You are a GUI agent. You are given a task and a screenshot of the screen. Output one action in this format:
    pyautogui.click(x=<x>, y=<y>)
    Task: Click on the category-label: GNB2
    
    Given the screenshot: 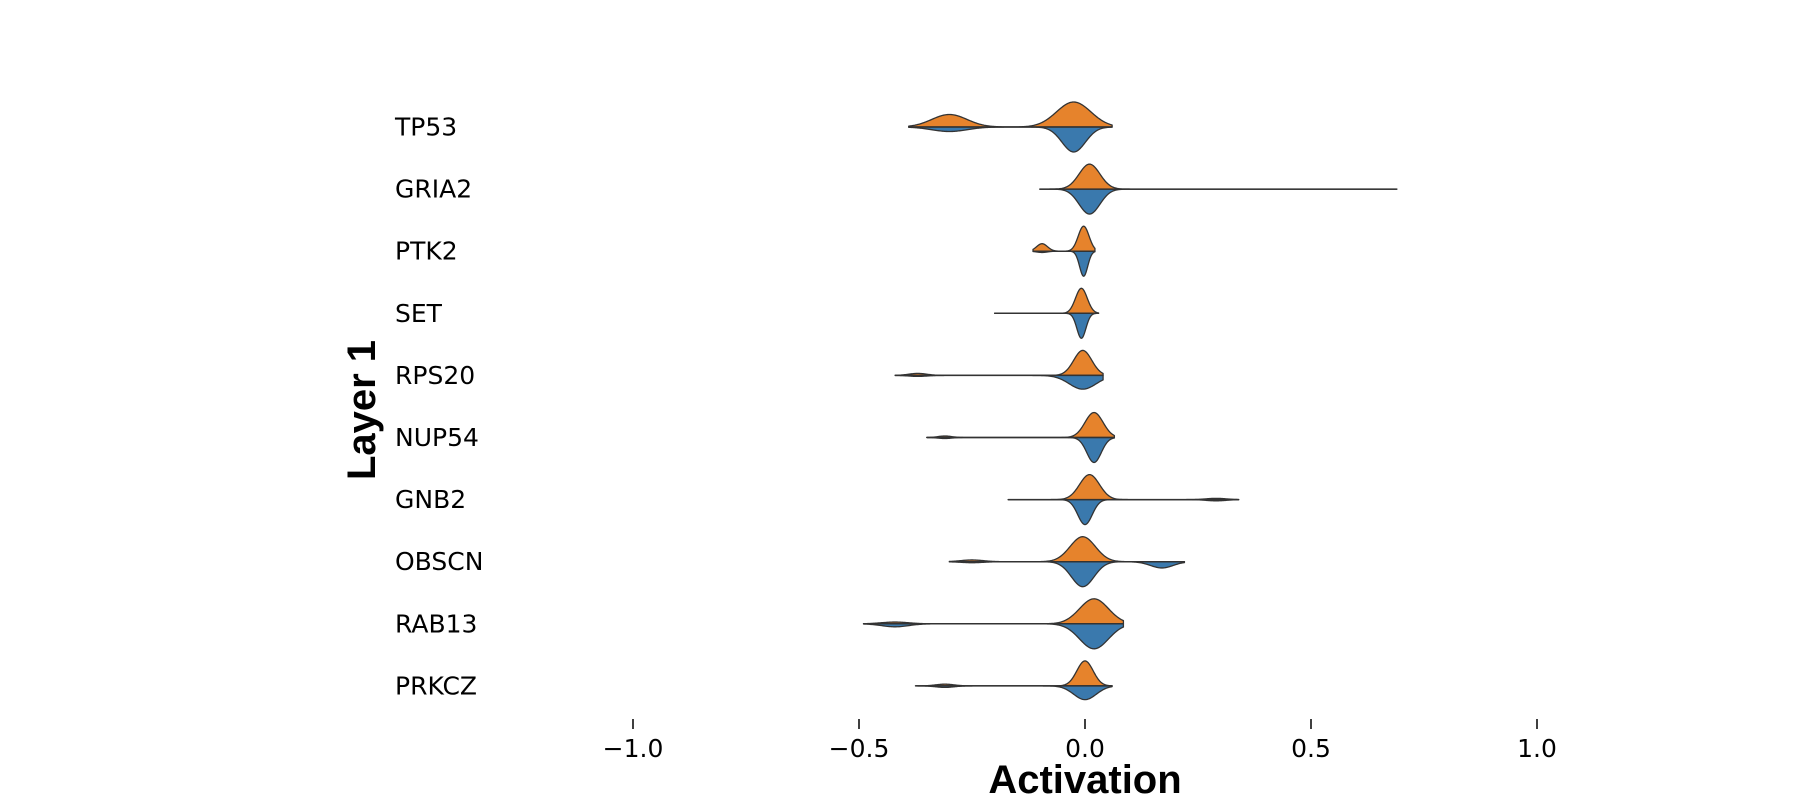 What is the action you would take?
    pyautogui.click(x=430, y=499)
    